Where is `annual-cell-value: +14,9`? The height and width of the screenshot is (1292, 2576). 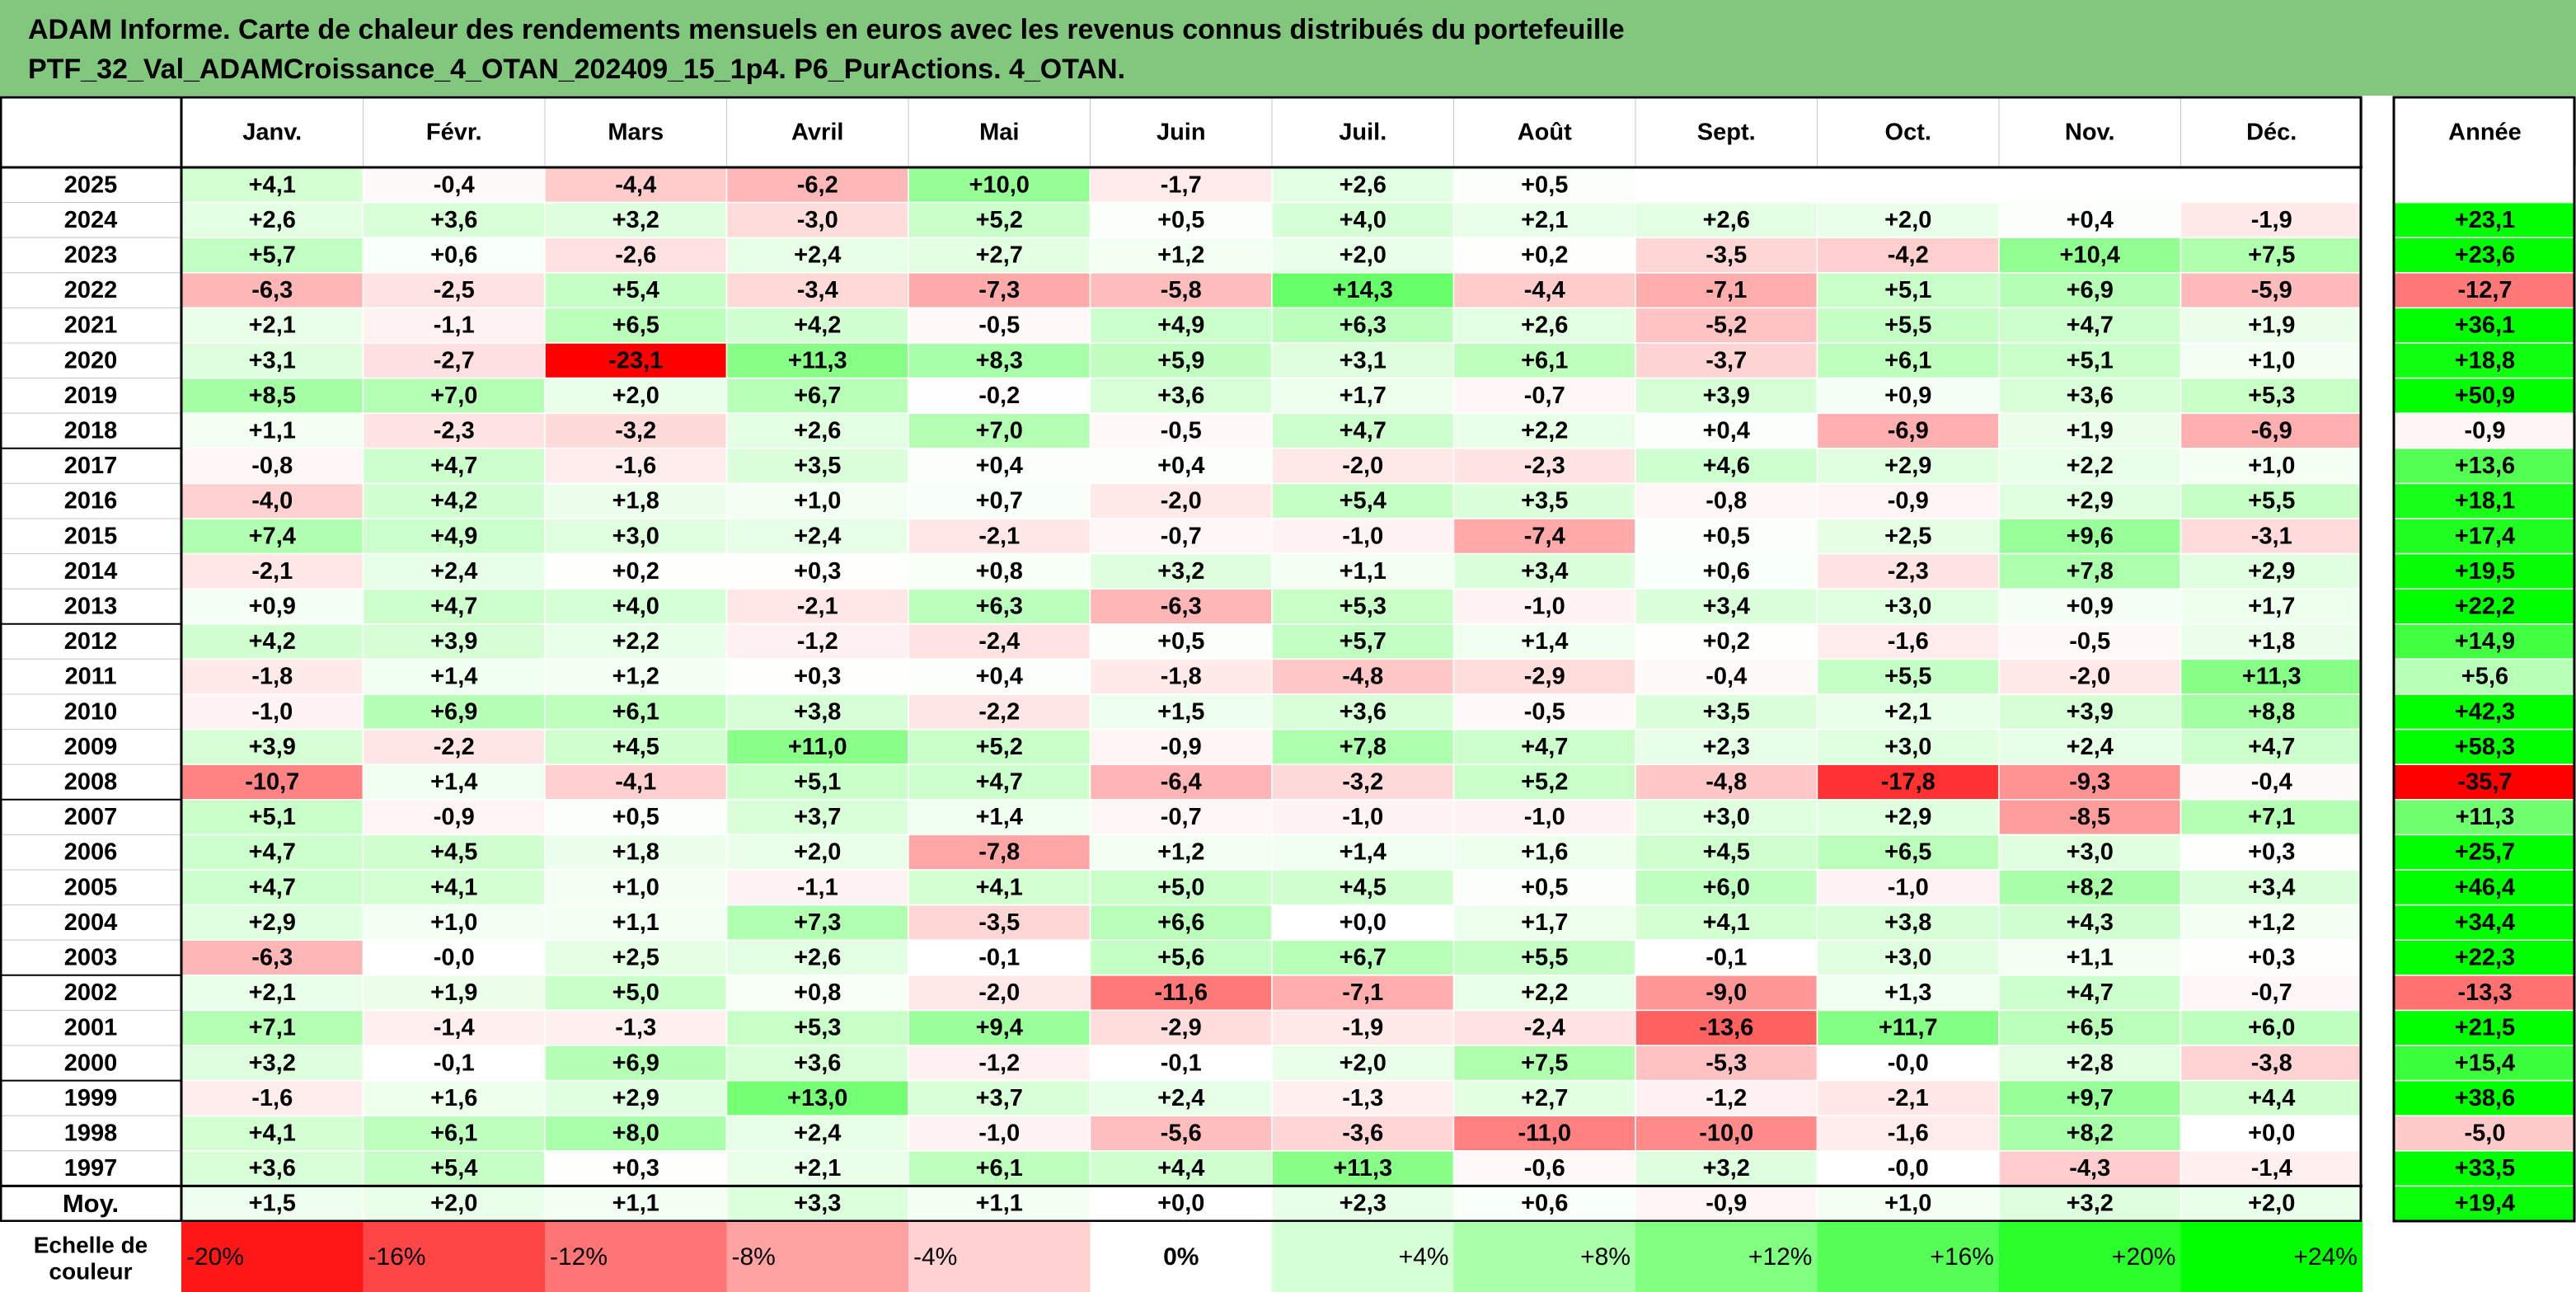 annual-cell-value: +14,9 is located at coordinates (2485, 641).